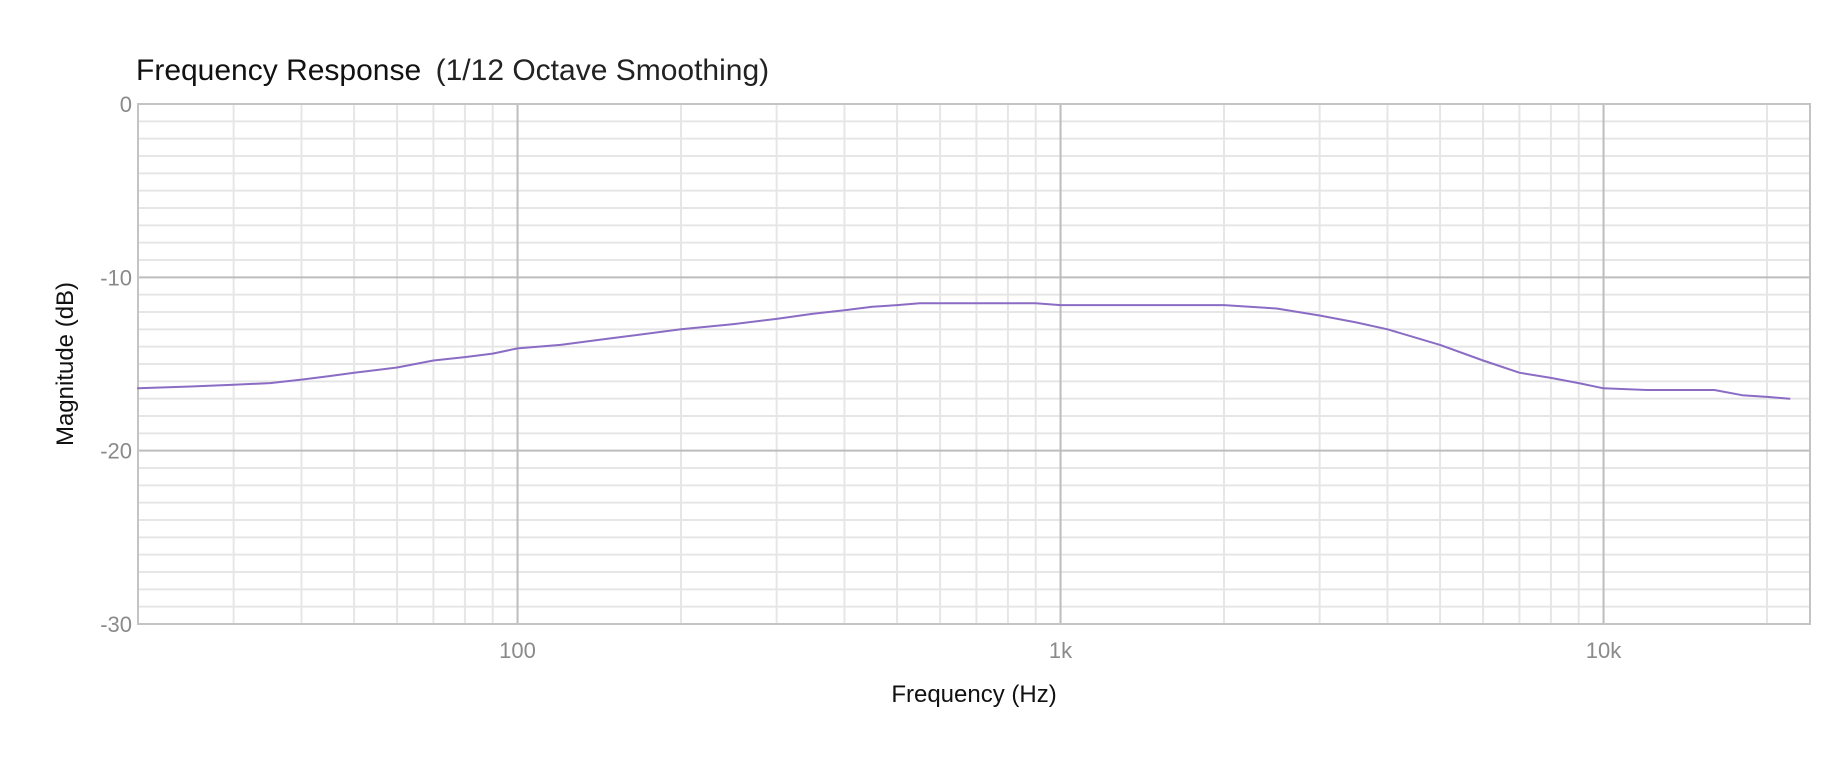  What do you see at coordinates (517, 650) in the screenshot?
I see `x-tick-label: 100` at bounding box center [517, 650].